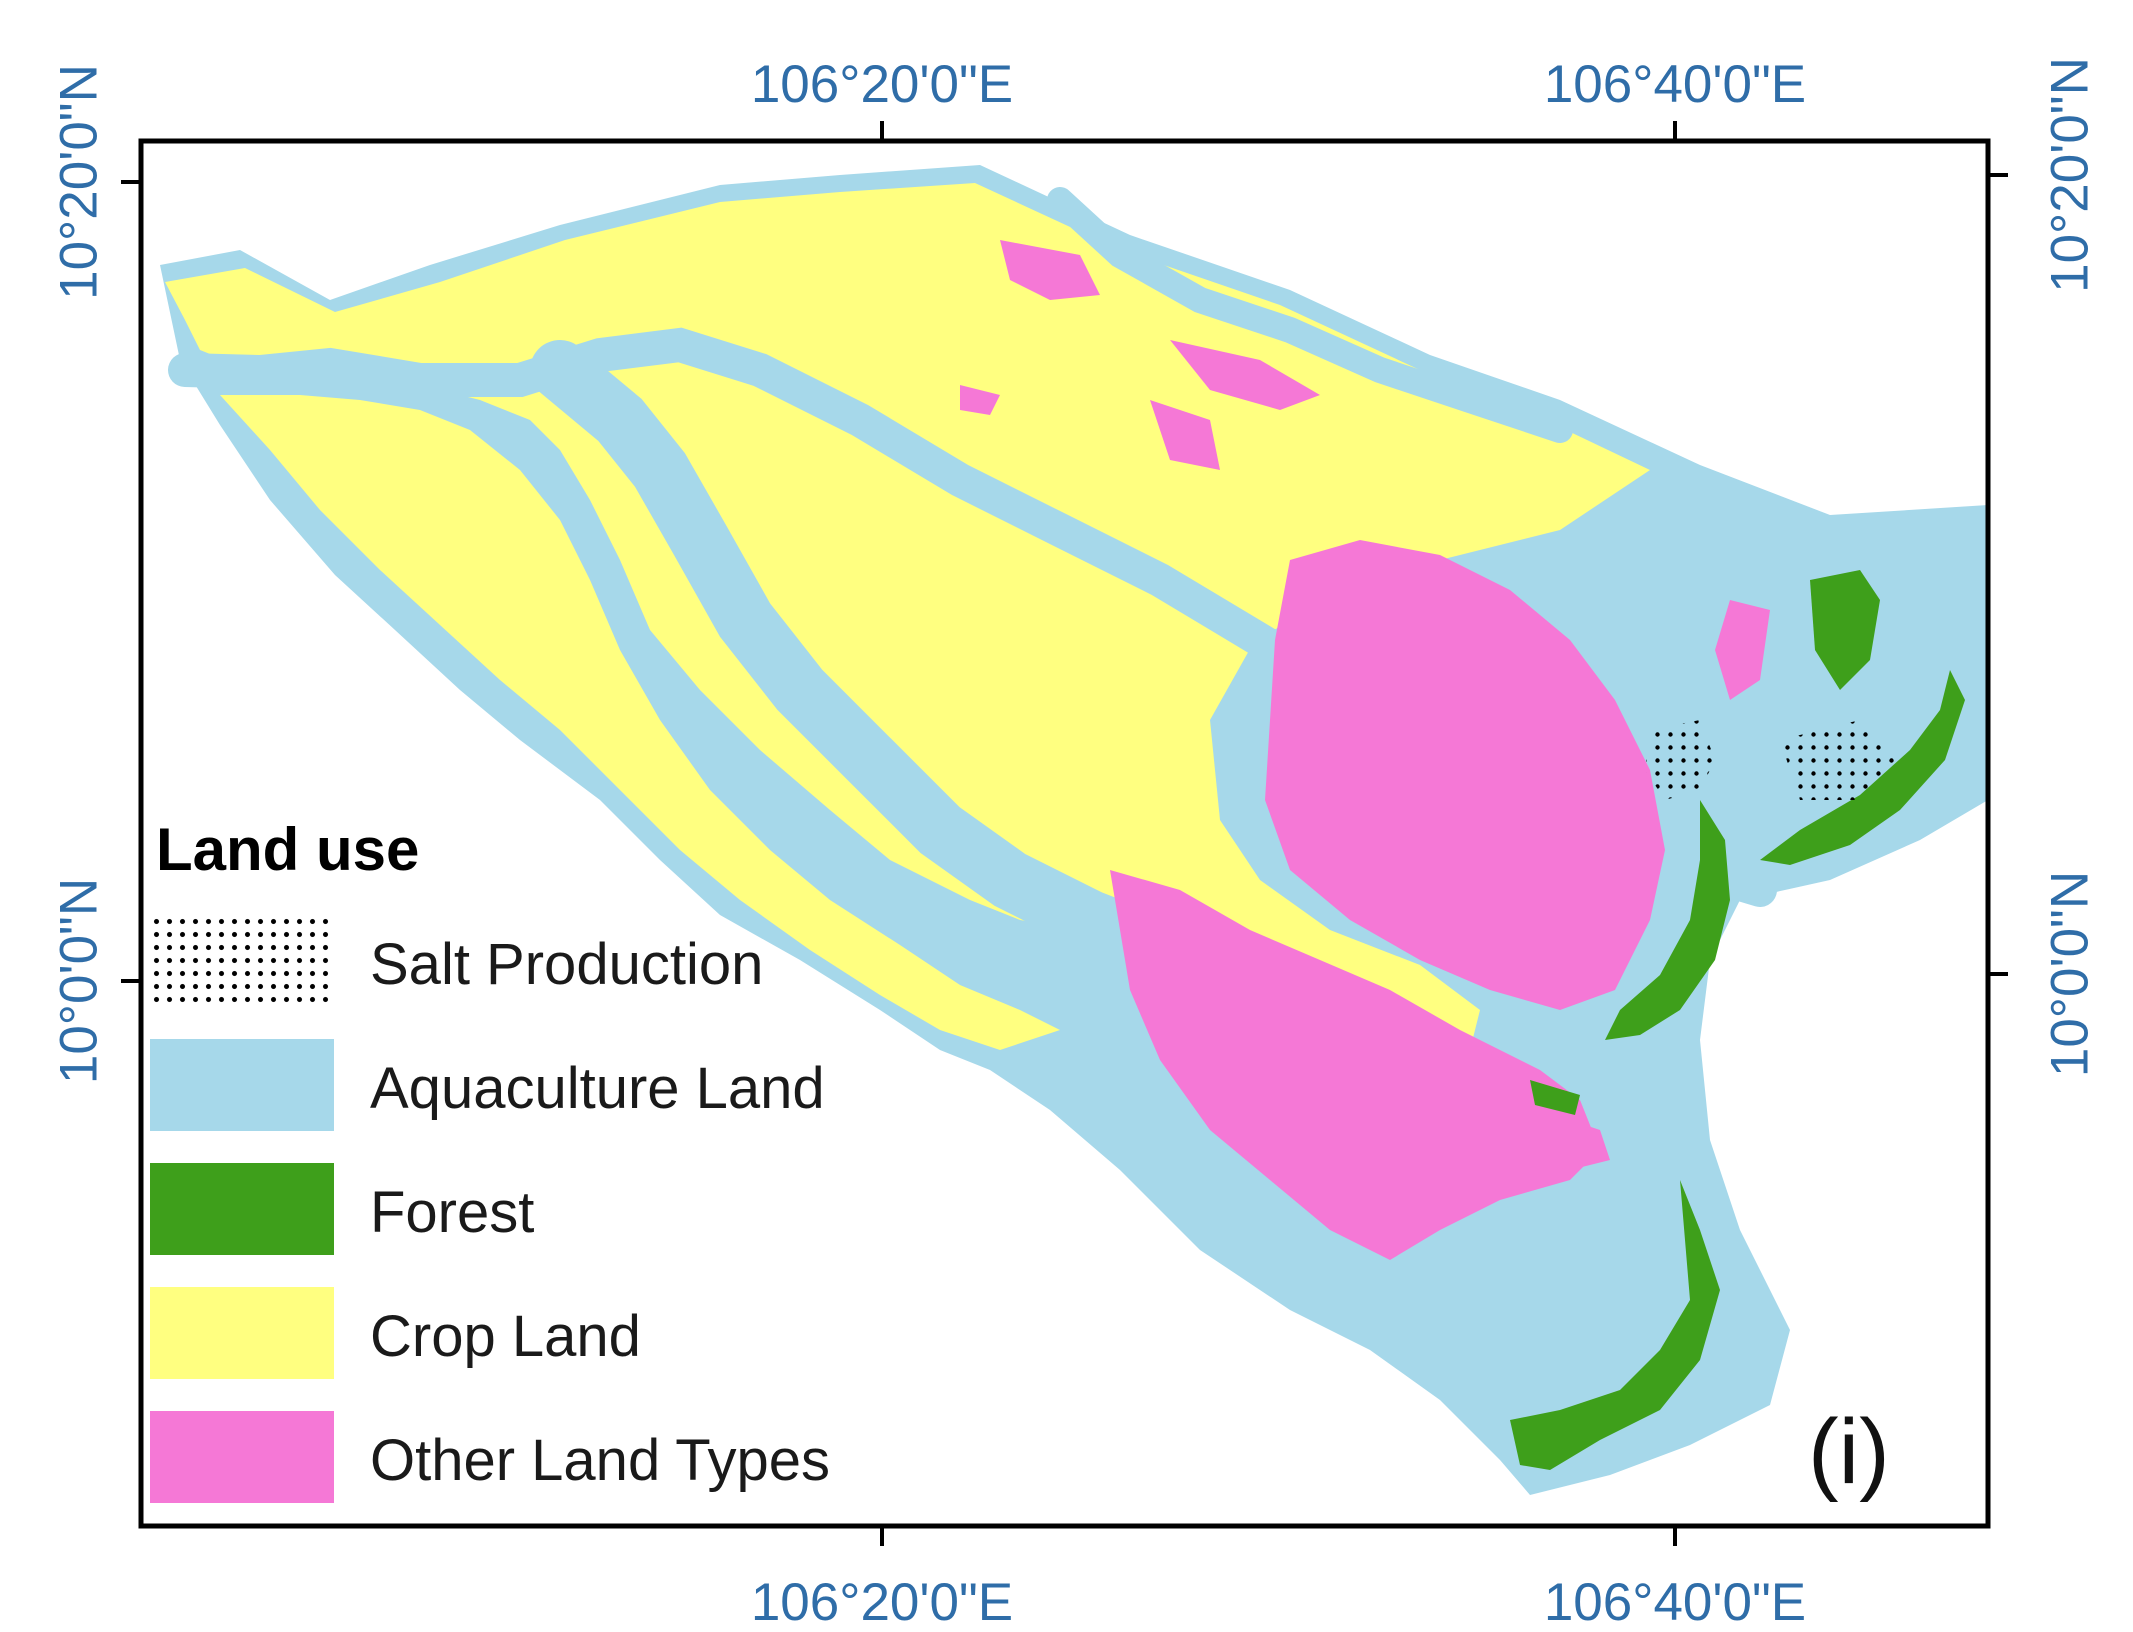  I want to click on salt-production-swatch, so click(242, 961).